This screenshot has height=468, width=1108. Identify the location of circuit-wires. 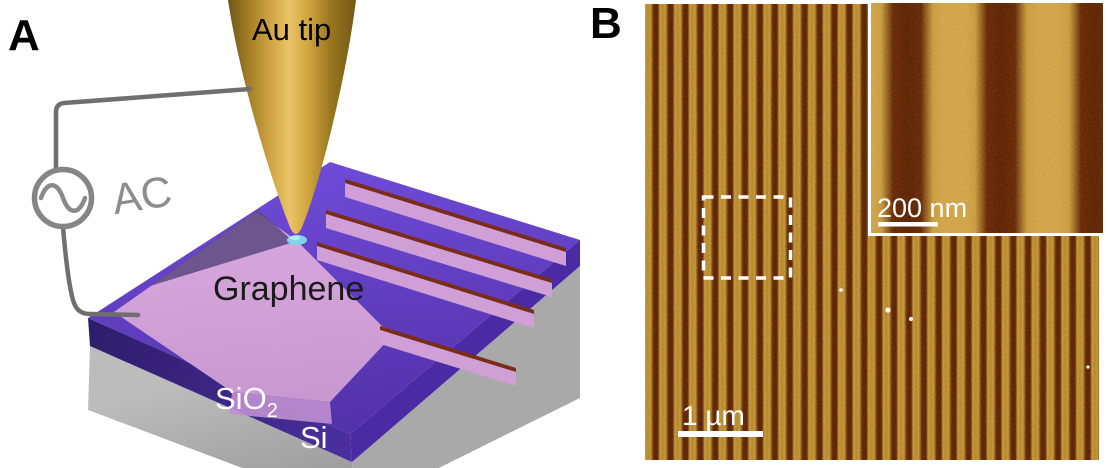
(153, 202).